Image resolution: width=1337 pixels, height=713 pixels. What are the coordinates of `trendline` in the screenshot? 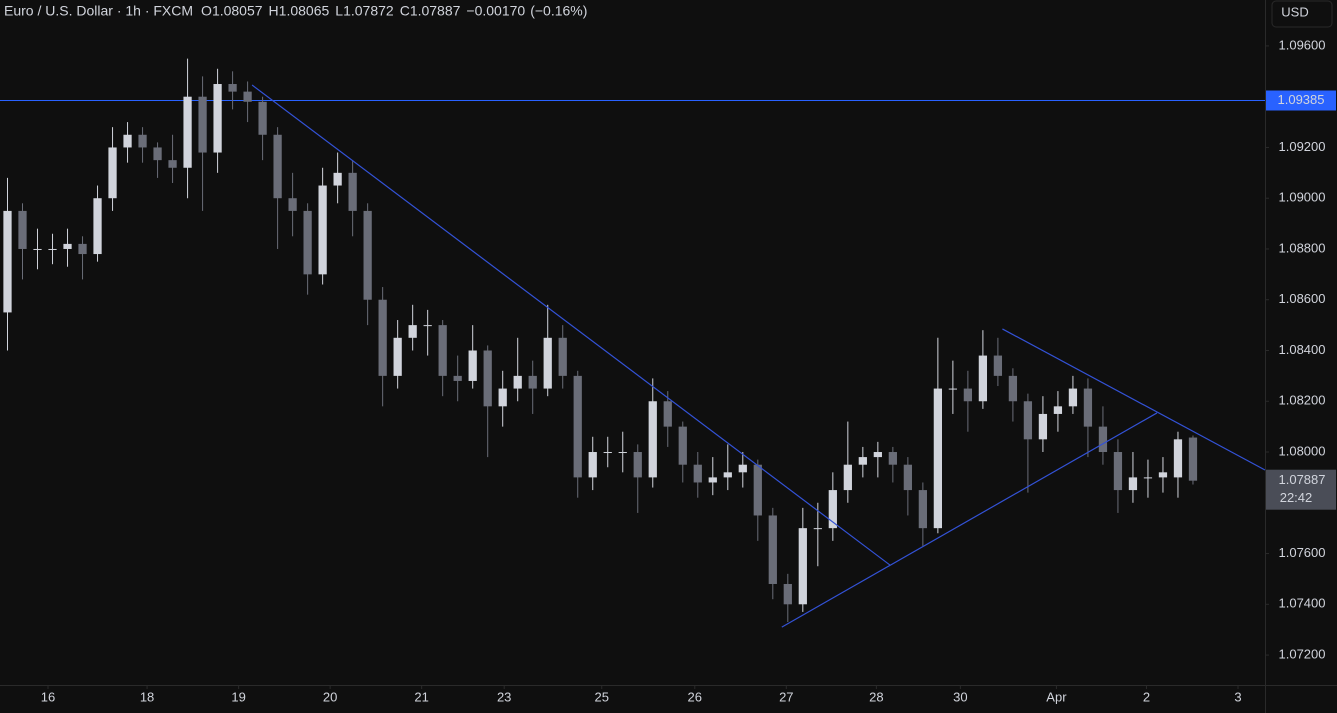 It's located at (969, 520).